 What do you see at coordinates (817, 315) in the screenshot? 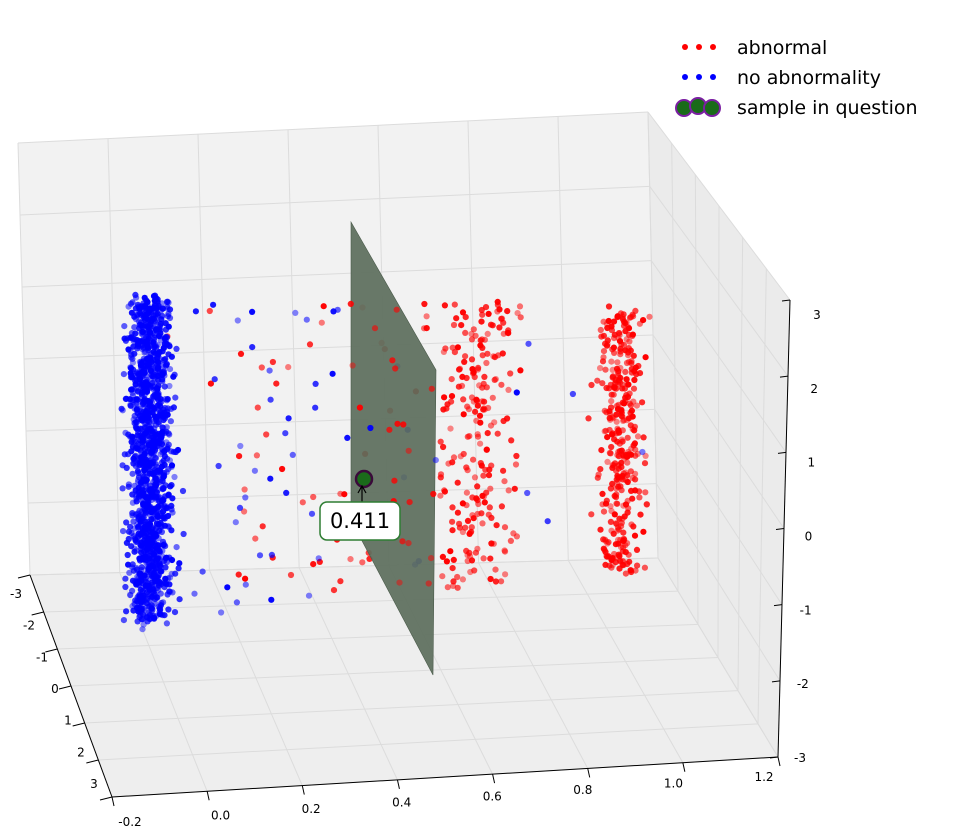
I see `z-tick-label: 3` at bounding box center [817, 315].